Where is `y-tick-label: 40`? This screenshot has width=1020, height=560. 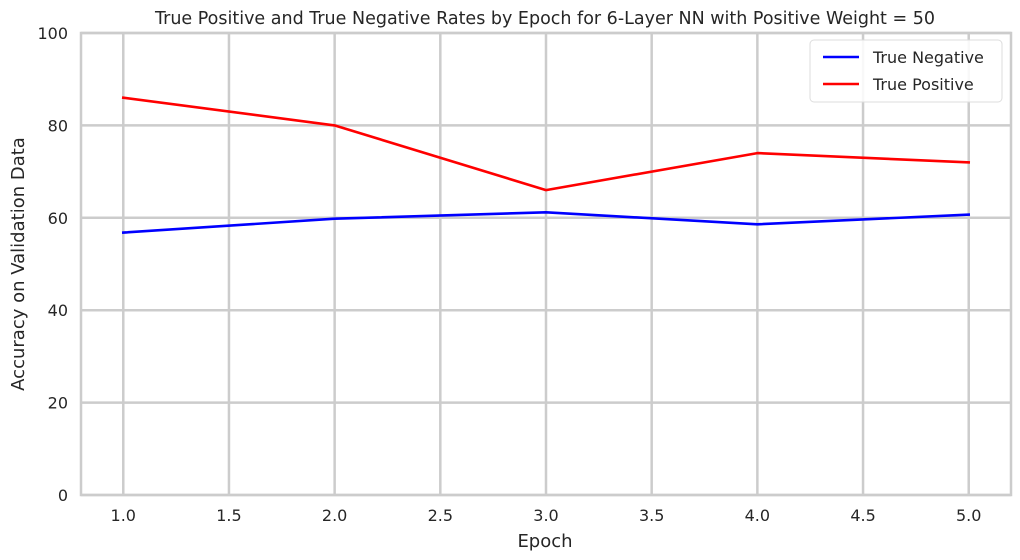 y-tick-label: 40 is located at coordinates (58, 310).